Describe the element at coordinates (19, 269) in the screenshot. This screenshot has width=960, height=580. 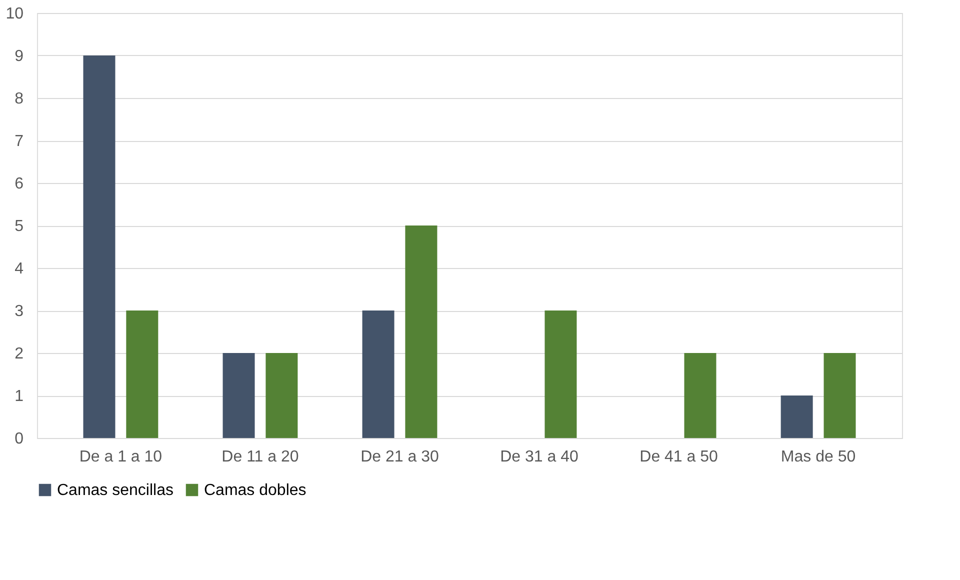
I see `y-tick-label: 4` at that location.